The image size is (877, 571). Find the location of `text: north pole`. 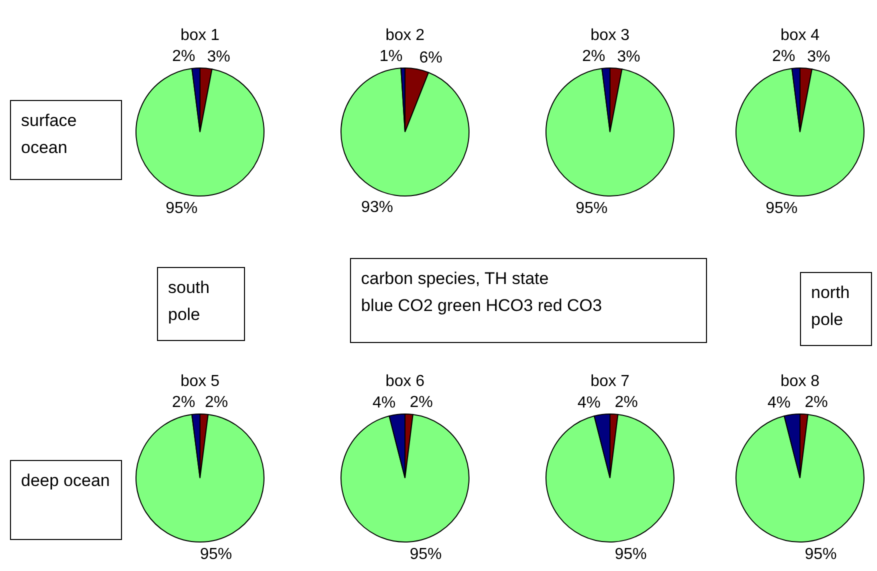

text: north pole is located at coordinates (831, 306).